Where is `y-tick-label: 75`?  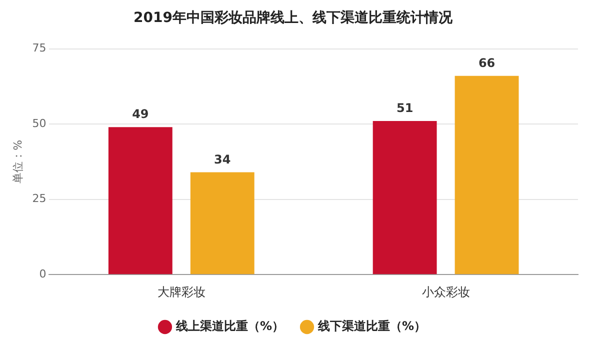
y-tick-label: 75 is located at coordinates (39, 48).